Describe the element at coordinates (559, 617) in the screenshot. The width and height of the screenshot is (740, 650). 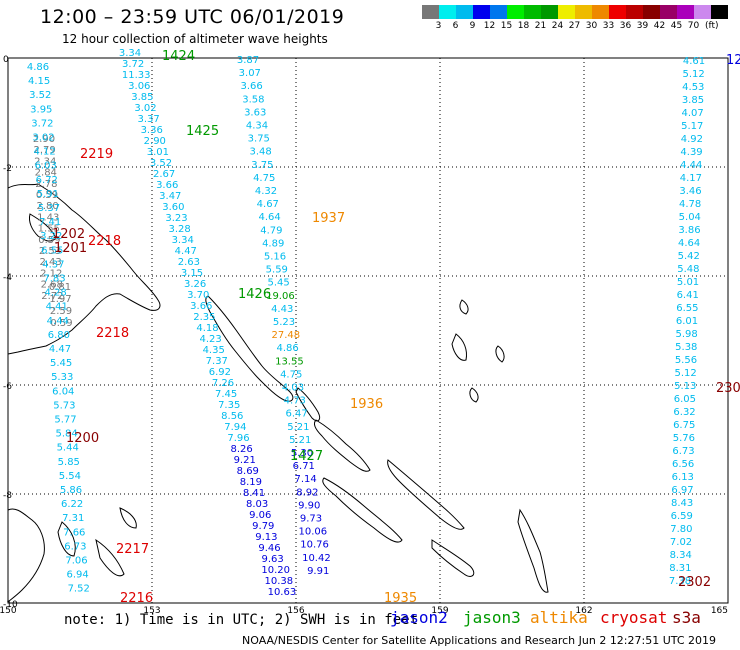
I see `satellite-name-altika: altika` at that location.